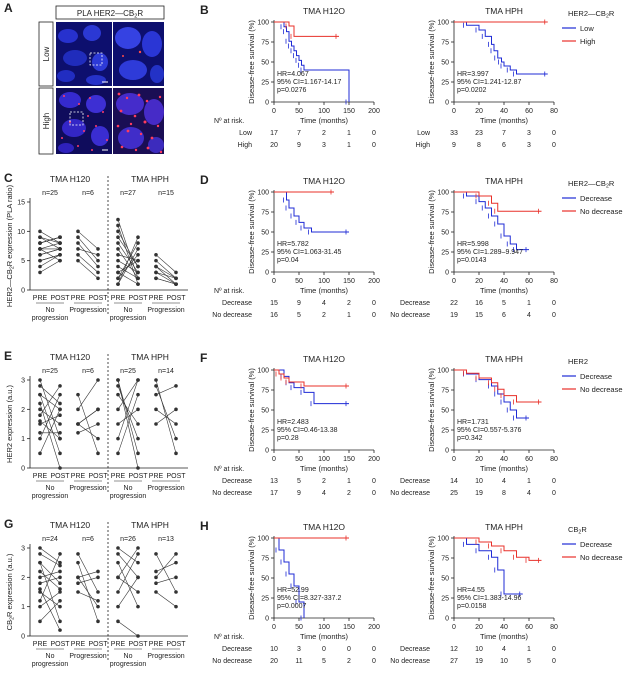  What do you see at coordinates (293, 422) in the screenshot?
I see `hazard-stat: HR=2.483` at bounding box center [293, 422].